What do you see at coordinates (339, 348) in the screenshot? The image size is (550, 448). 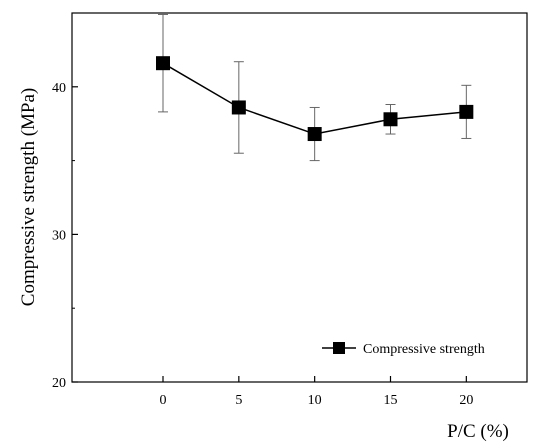 I see `legend-marker` at bounding box center [339, 348].